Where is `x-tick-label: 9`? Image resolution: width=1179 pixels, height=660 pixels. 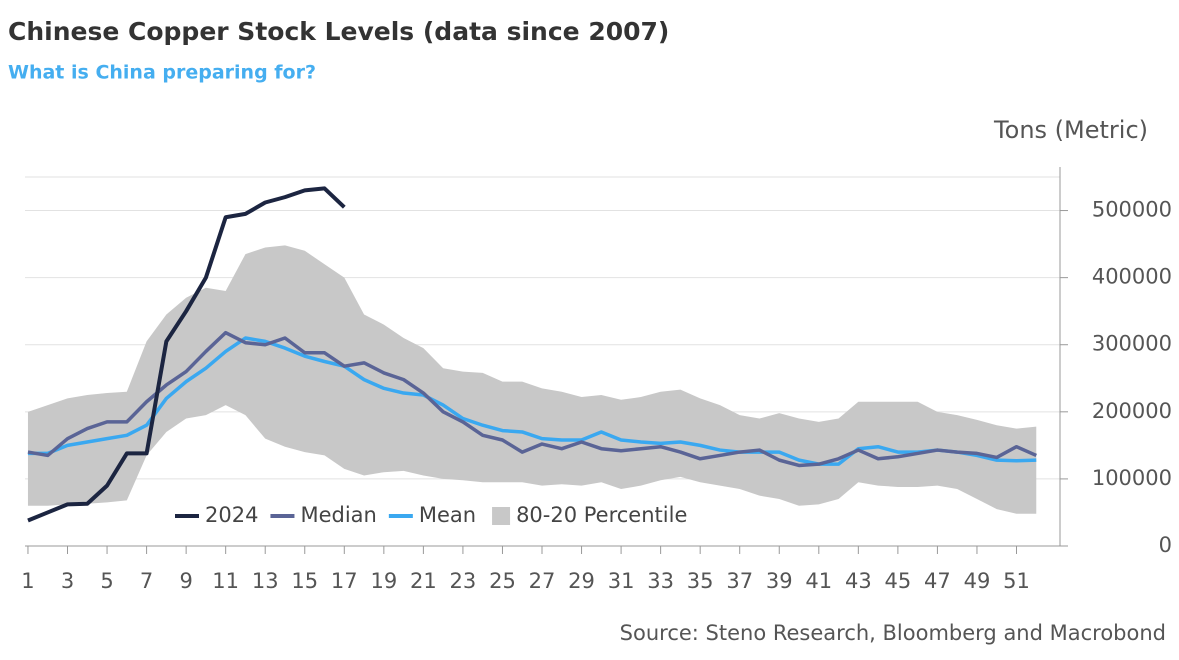
x-tick-label: 9 is located at coordinates (185, 581).